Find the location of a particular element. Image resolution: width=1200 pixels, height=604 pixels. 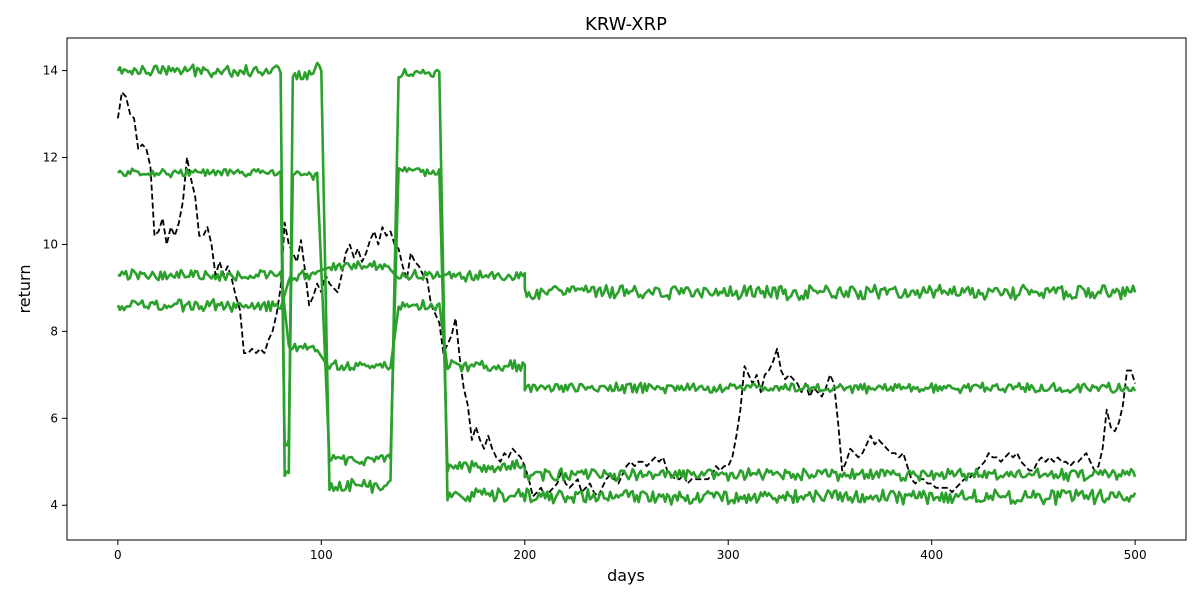

x-axis-label: days is located at coordinates (626, 575).